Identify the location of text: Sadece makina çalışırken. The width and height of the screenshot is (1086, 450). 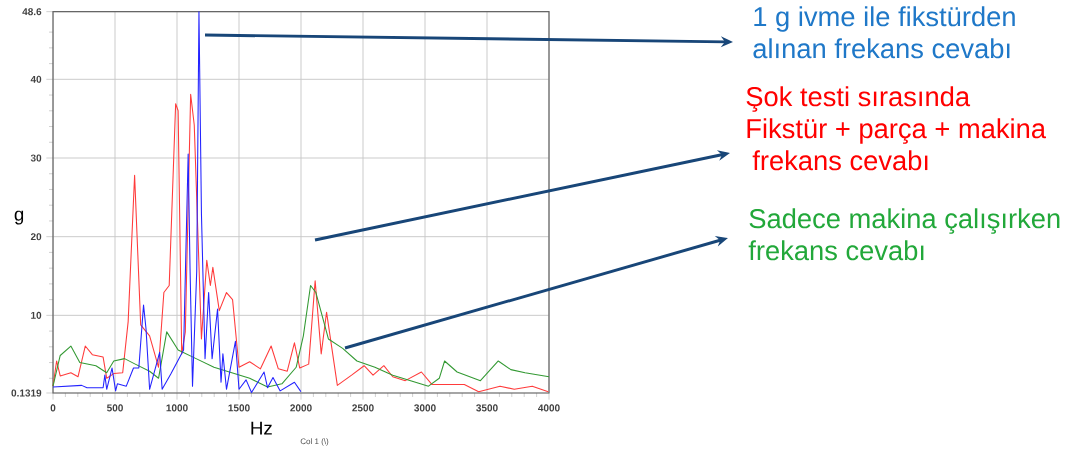
(904, 221).